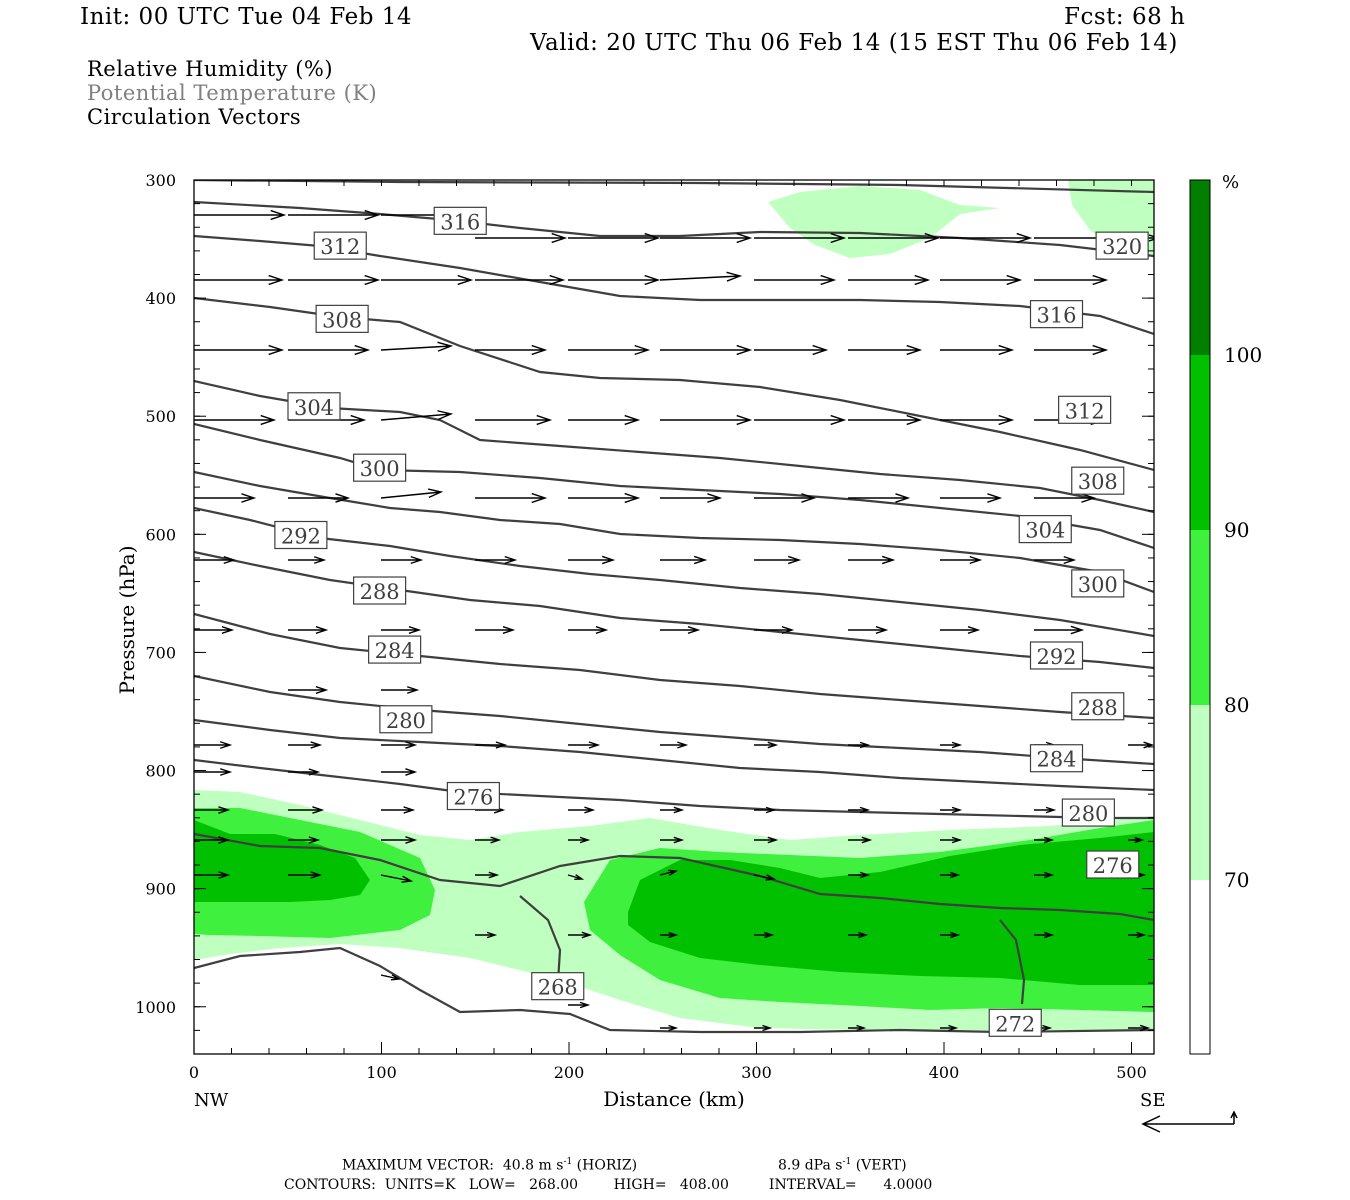 The width and height of the screenshot is (1350, 1200). I want to click on isentrope-label: 304, so click(314, 408).